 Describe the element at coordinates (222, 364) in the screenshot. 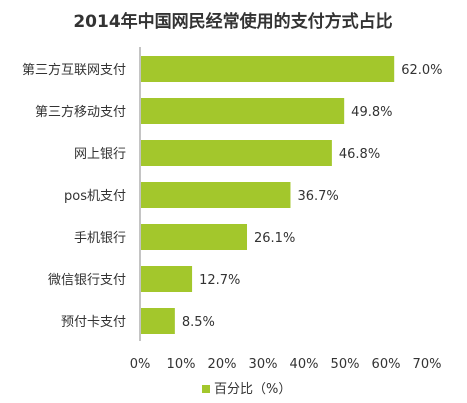

I see `x-tick-label: 20%` at that location.